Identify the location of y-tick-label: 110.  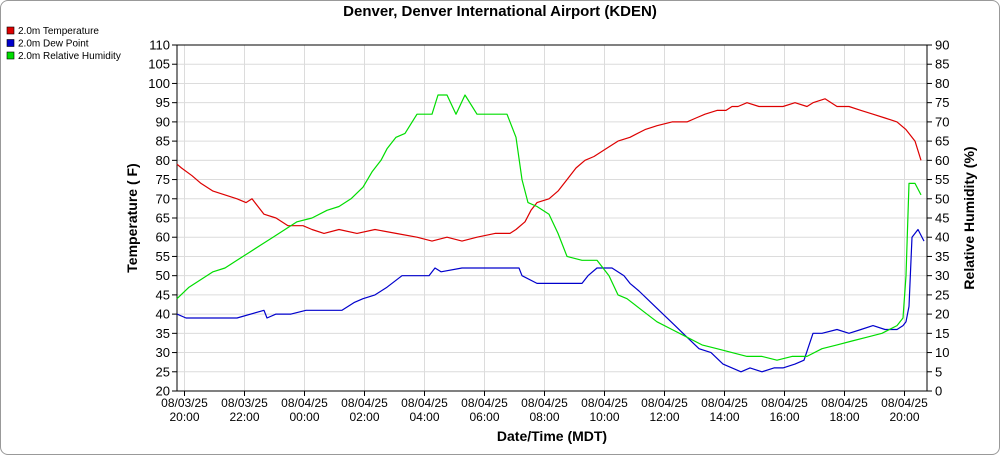
(159, 45).